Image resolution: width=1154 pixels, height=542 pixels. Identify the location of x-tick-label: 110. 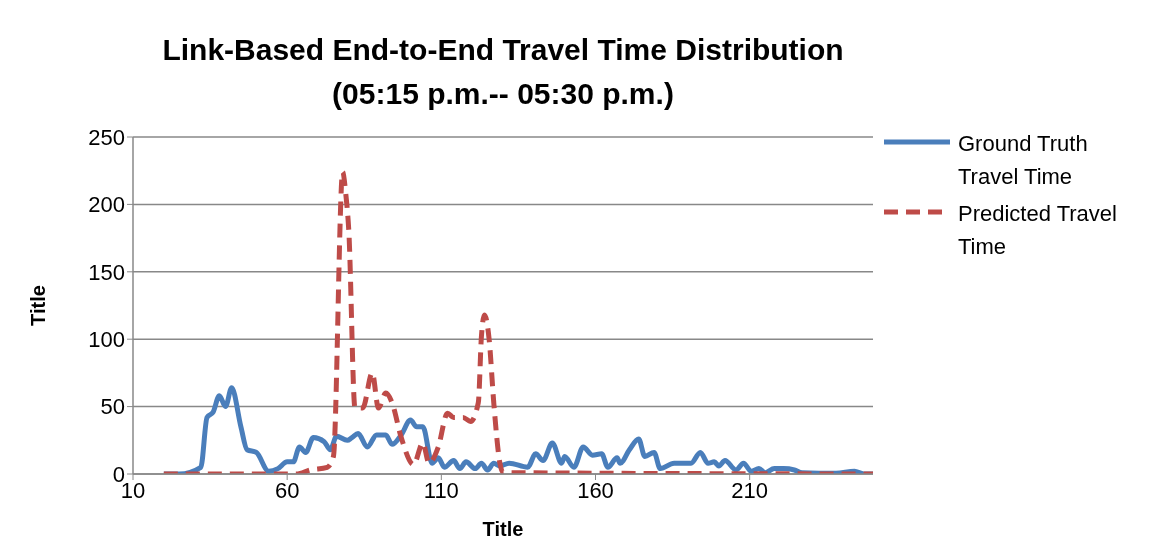
(441, 490).